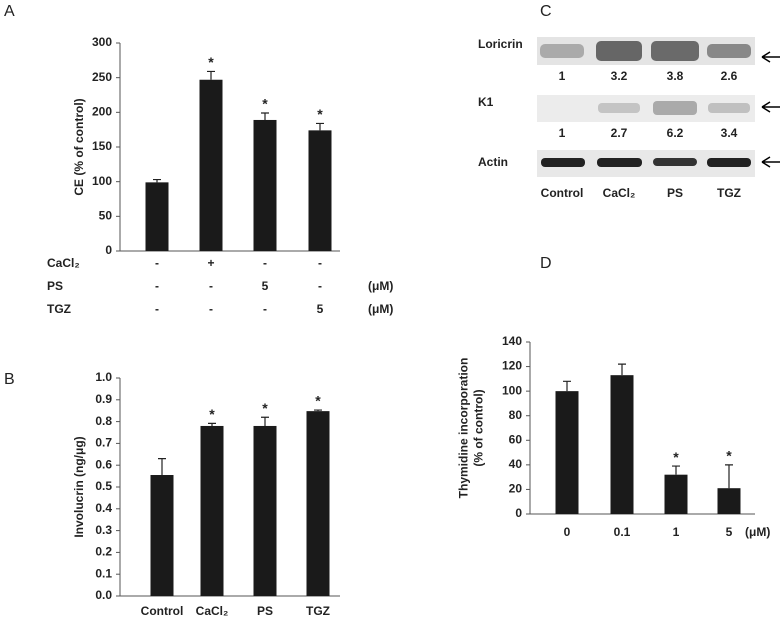 This screenshot has height=620, width=782. I want to click on blot-quantity: 3.4, so click(729, 133).